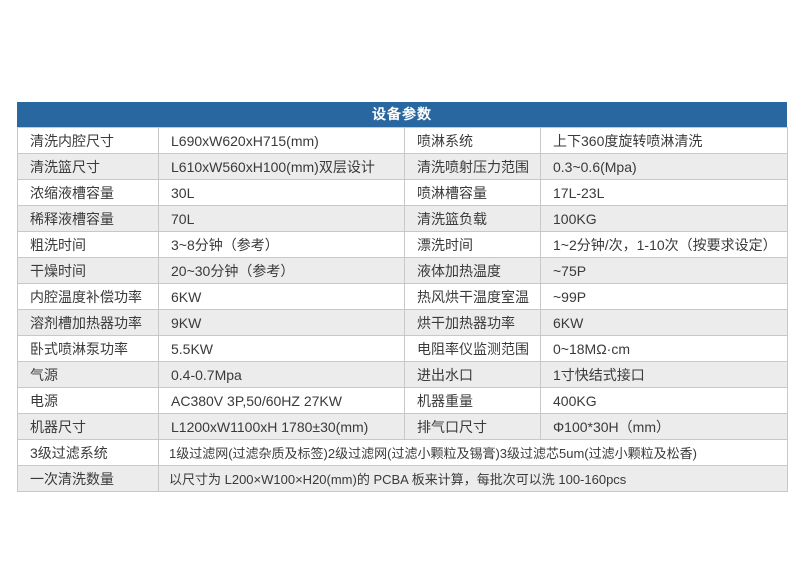 Image resolution: width=800 pixels, height=567 pixels. Describe the element at coordinates (281, 348) in the screenshot. I see `param-value: 5.5KW` at that location.